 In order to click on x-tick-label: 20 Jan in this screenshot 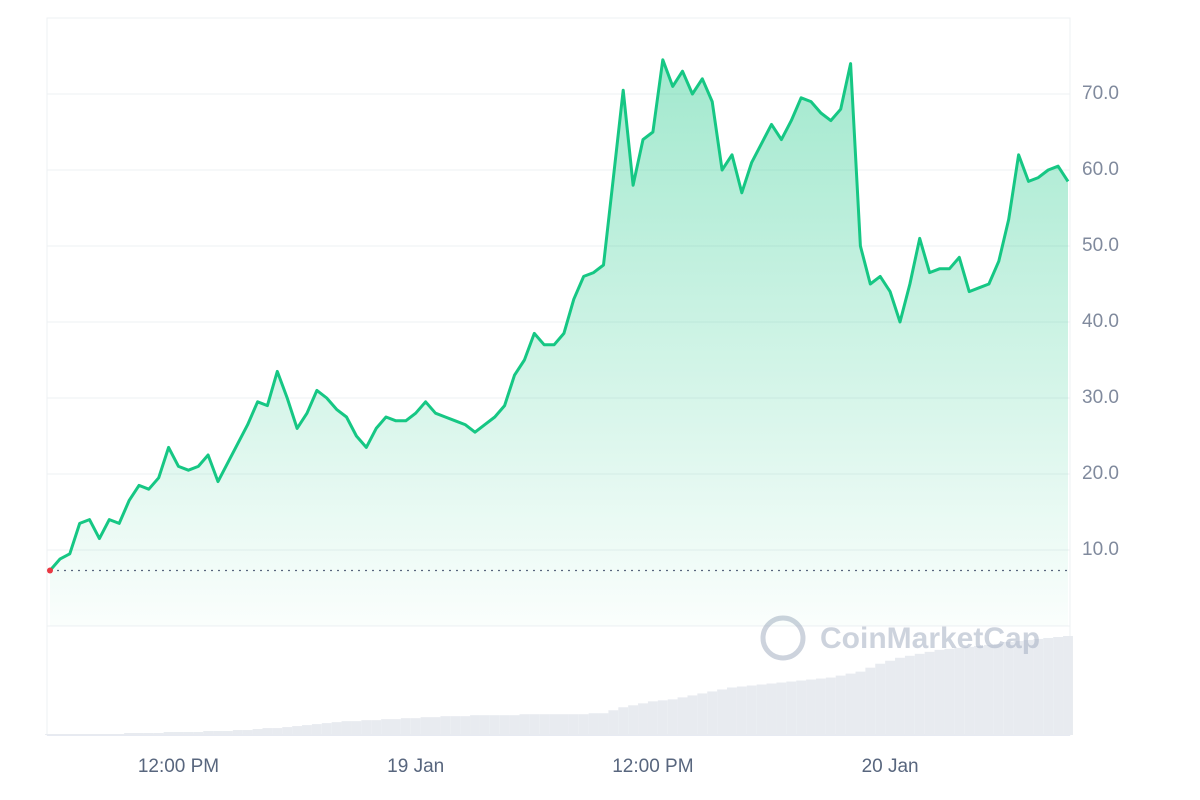, I will do `click(890, 766)`.